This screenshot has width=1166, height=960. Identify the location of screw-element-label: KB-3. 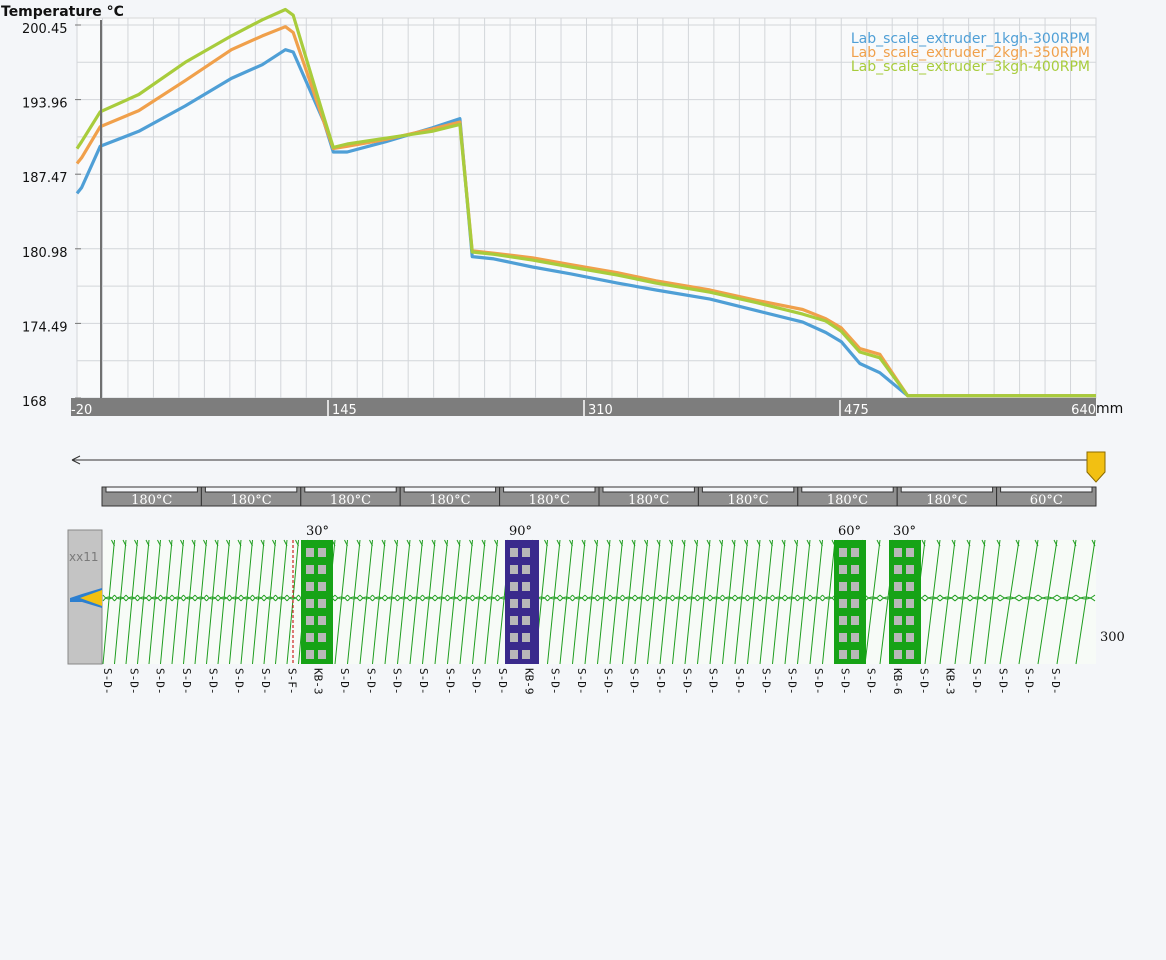
(950, 681).